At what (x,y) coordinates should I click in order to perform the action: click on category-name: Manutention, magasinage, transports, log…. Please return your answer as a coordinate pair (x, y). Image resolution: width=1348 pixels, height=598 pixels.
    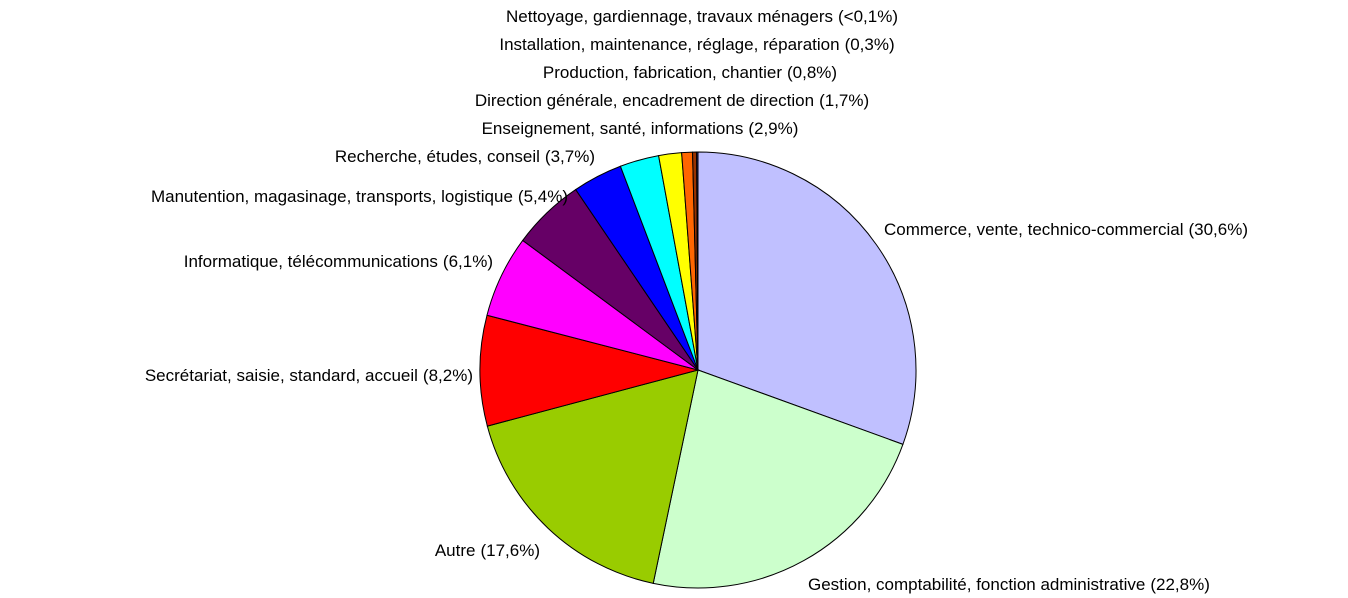
    Looking at the image, I should click on (332, 196).